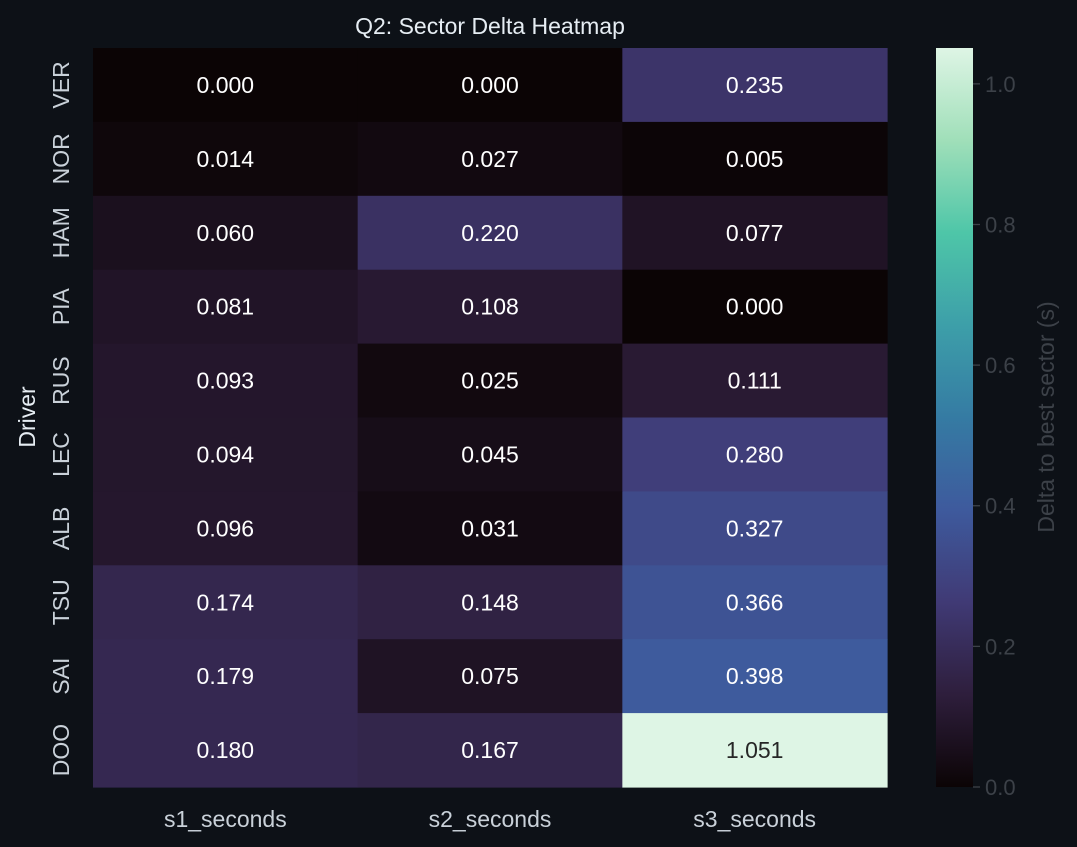 The image size is (1077, 847). I want to click on y-axis-label: Driver, so click(27, 417).